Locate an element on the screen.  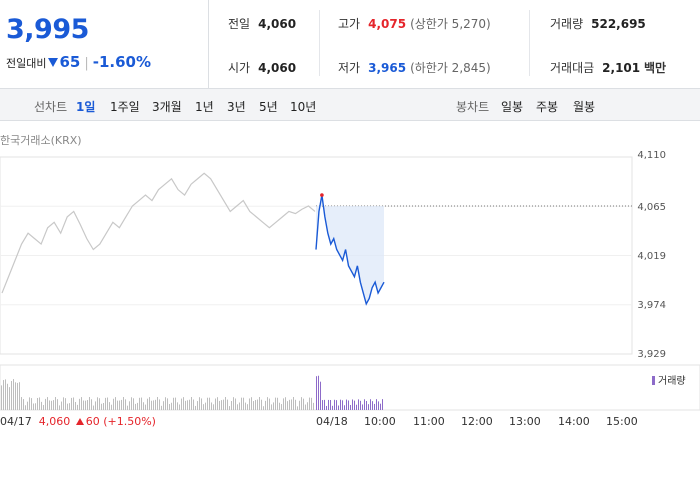
tab-daily: 일봉 is located at coordinates (512, 107).